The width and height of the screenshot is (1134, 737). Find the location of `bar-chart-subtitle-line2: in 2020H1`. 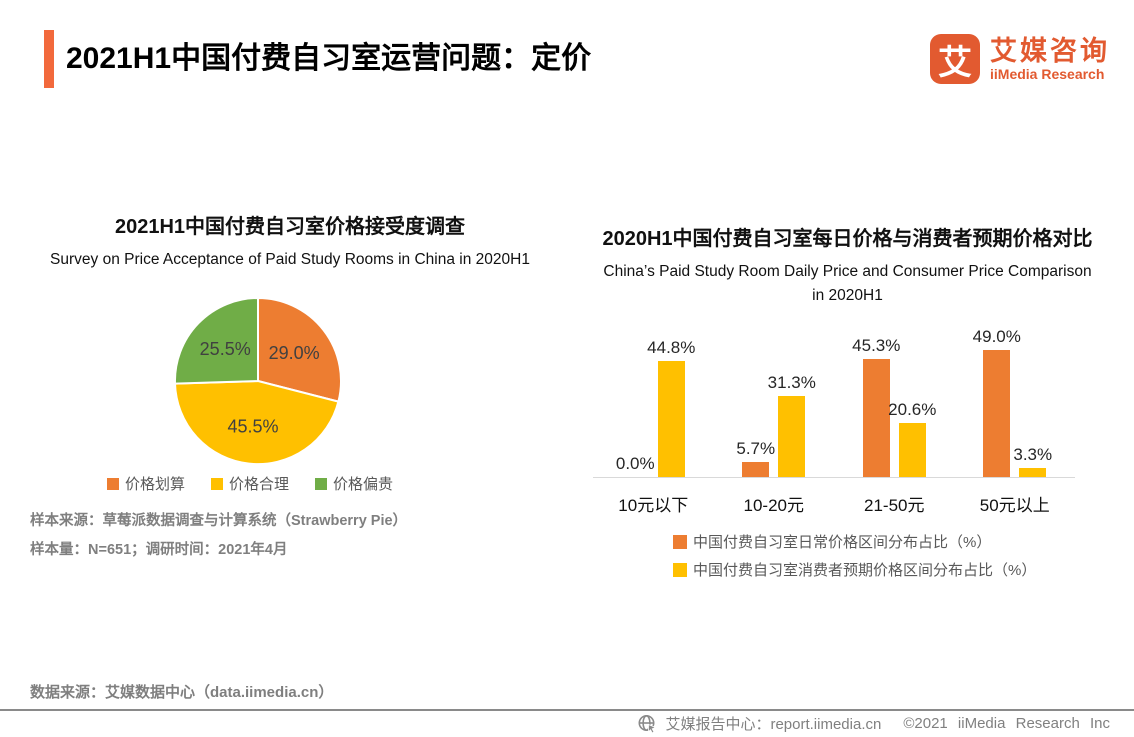

bar-chart-subtitle-line2: in 2020H1 is located at coordinates (847, 295).